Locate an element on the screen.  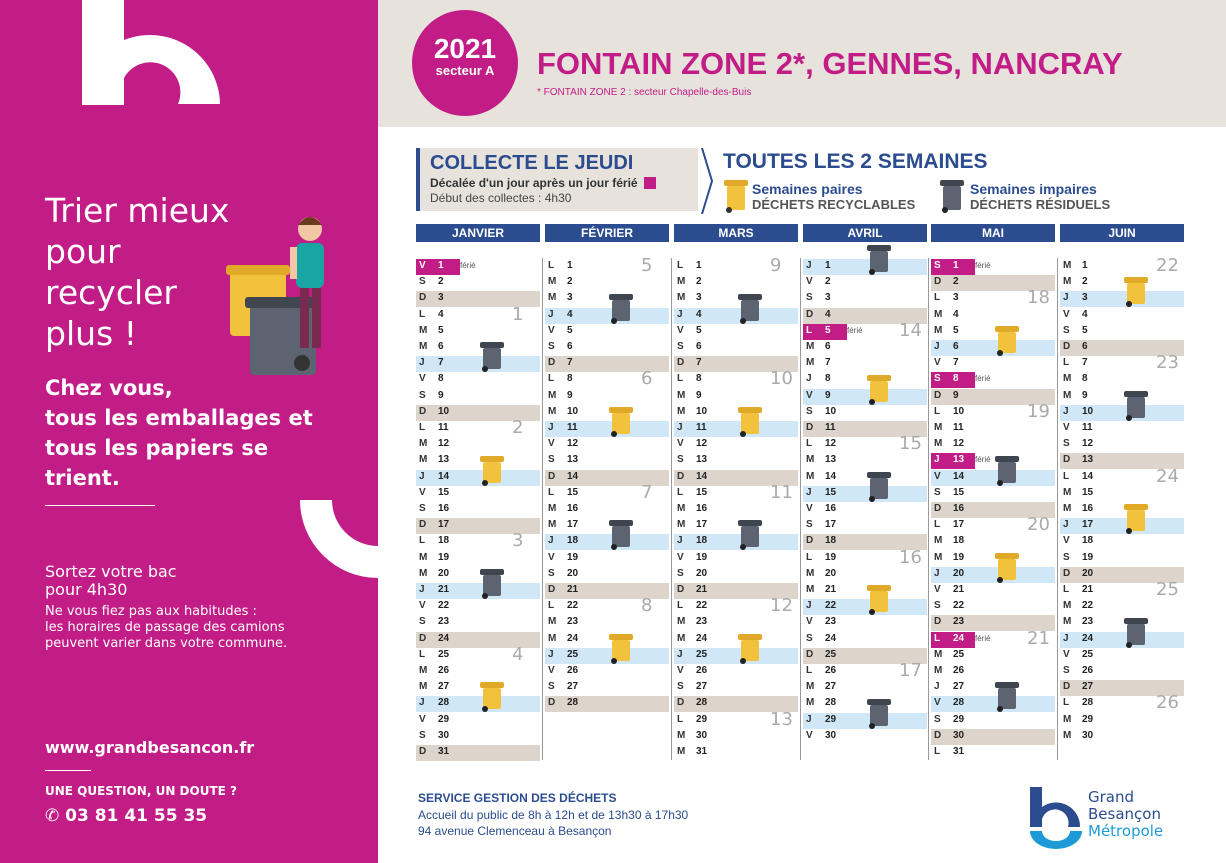
week-number: 11 is located at coordinates (781, 492).